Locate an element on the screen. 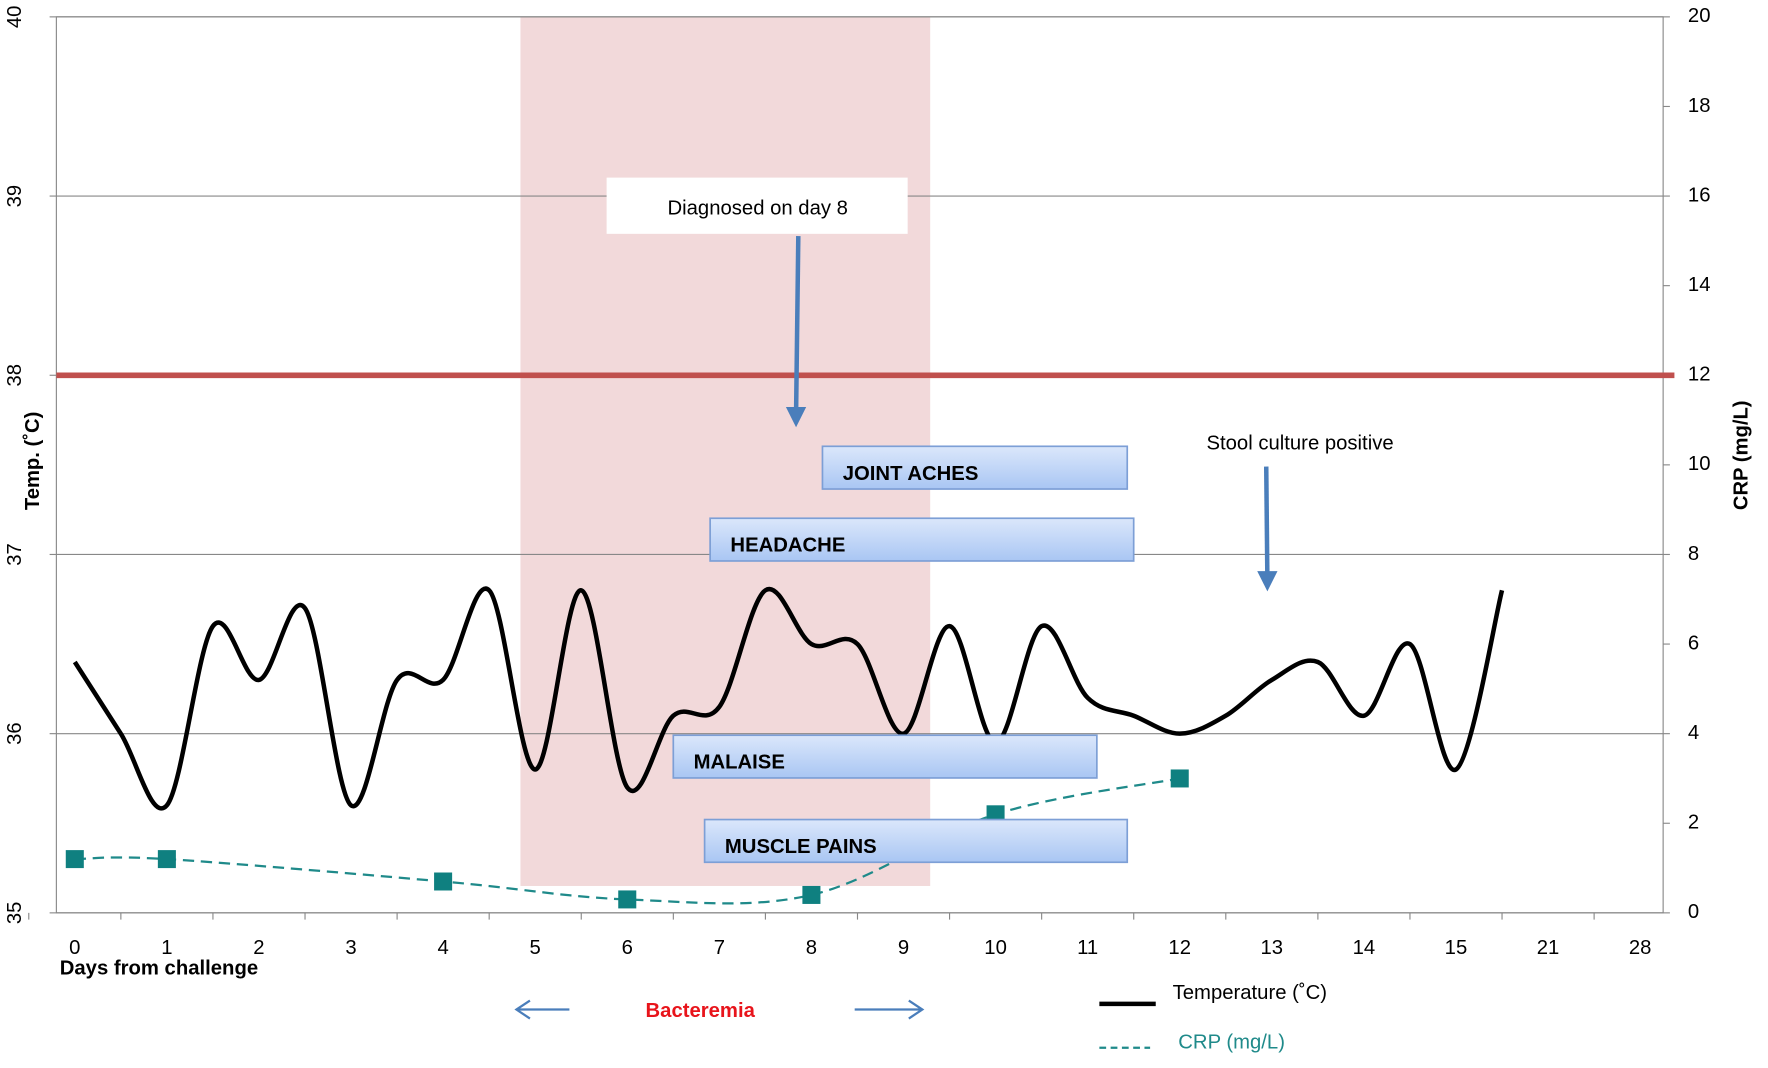  annotation: Diagnosed on day 8 is located at coordinates (758, 208).